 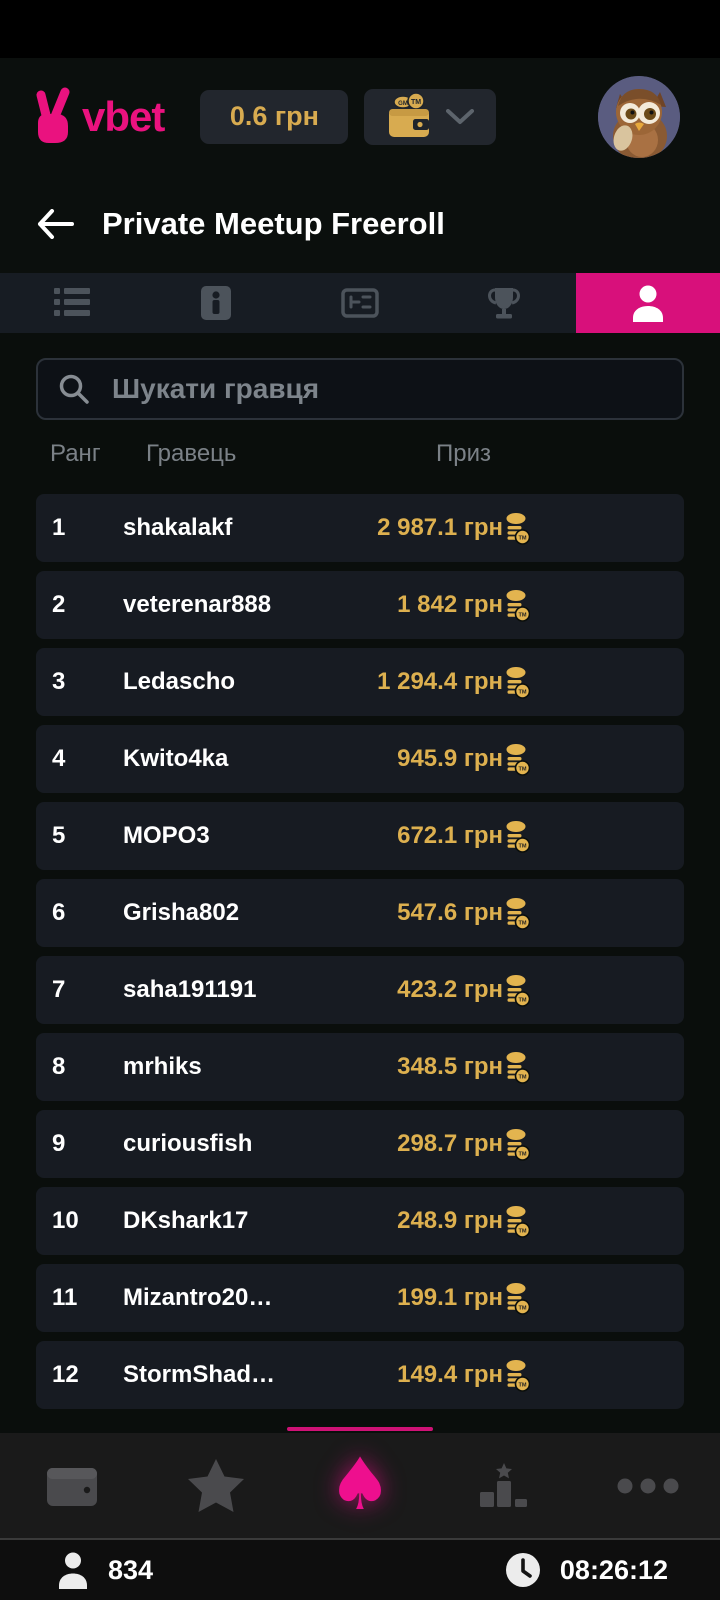 What do you see at coordinates (360, 1298) in the screenshot?
I see `table-row: 11 Mizantro20… 199.1 грн TM` at bounding box center [360, 1298].